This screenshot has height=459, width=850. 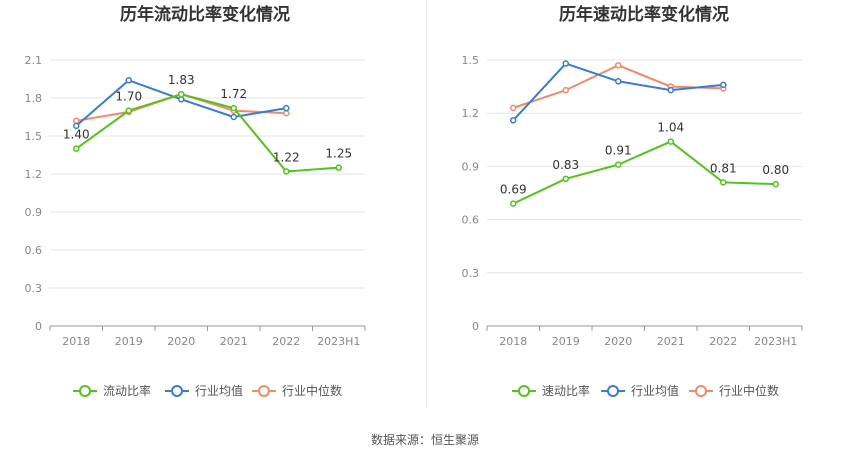 I want to click on data-label: 1.04, so click(x=670, y=128).